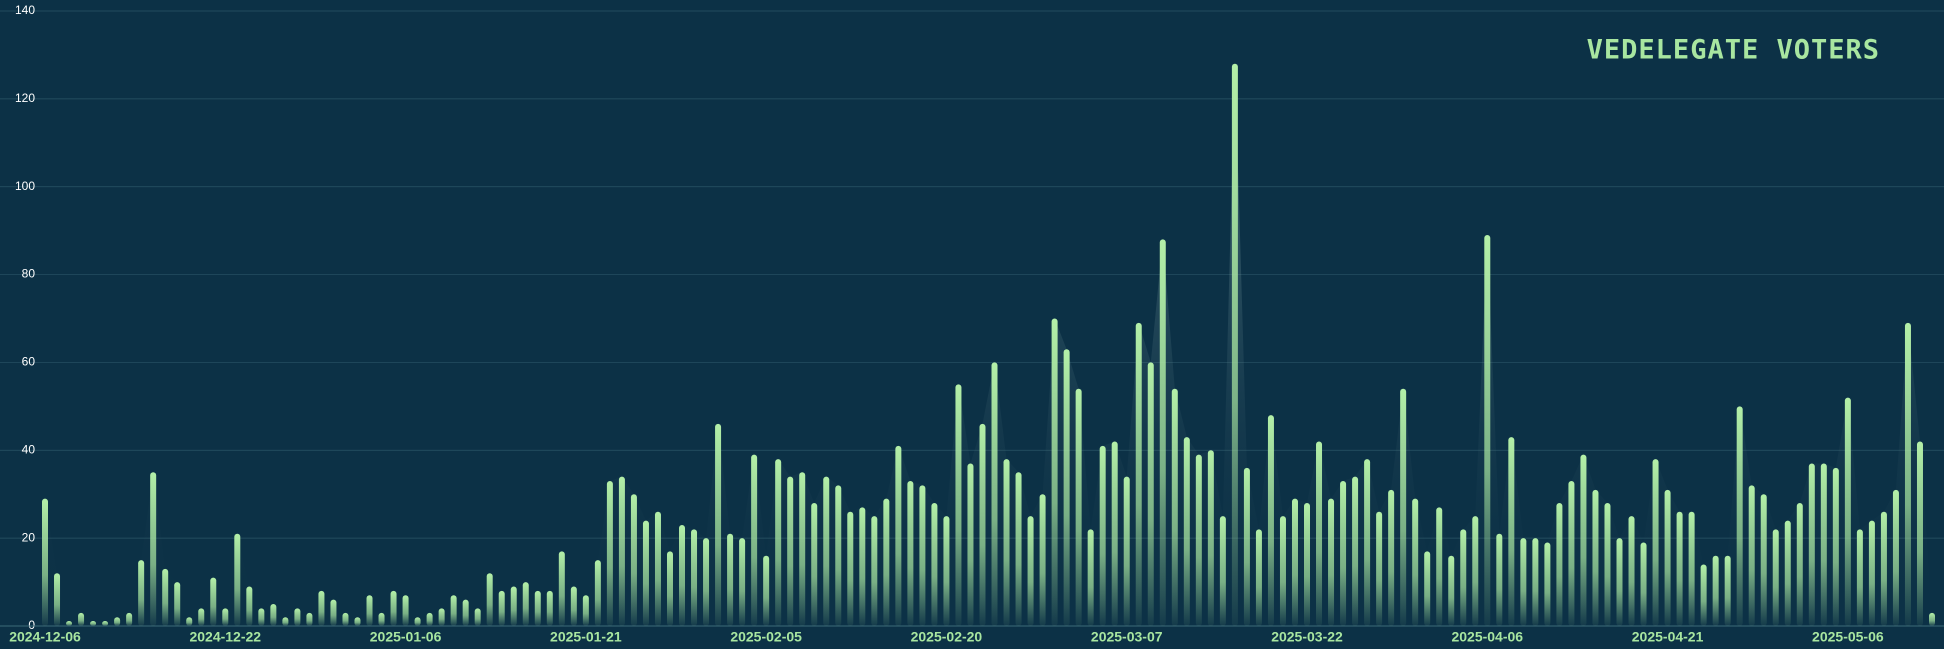  Describe the element at coordinates (1487, 637) in the screenshot. I see `x-tick-label: 2025-04-06` at that location.